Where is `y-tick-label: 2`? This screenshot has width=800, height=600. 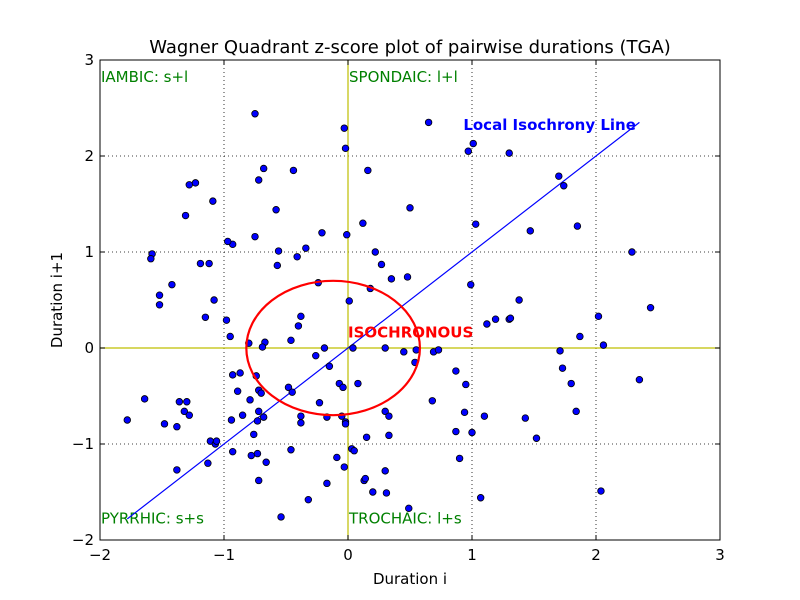 y-tick-label: 2 is located at coordinates (89, 156).